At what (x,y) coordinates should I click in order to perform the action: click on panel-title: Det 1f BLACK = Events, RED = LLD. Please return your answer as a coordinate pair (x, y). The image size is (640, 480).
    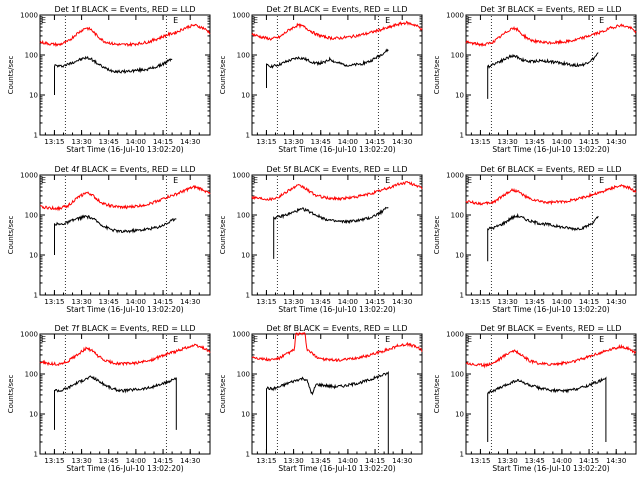
    Looking at the image, I should click on (124, 9).